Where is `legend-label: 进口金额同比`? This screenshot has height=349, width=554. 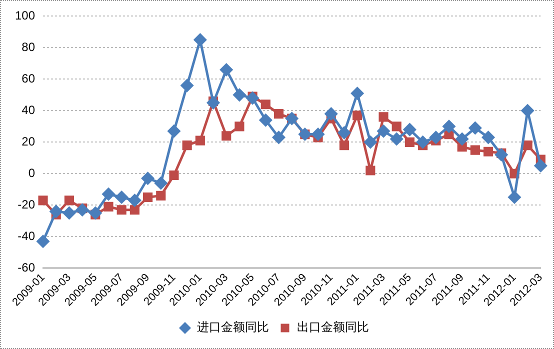 legend-label: 进口金额同比 is located at coordinates (233, 327).